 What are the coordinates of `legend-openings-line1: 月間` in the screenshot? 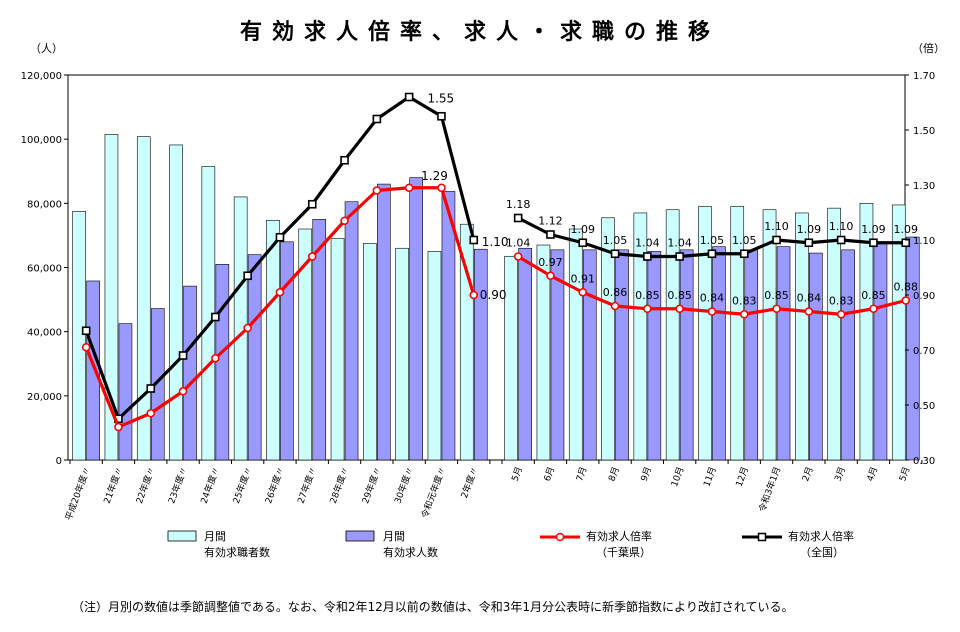 It's located at (394, 536).